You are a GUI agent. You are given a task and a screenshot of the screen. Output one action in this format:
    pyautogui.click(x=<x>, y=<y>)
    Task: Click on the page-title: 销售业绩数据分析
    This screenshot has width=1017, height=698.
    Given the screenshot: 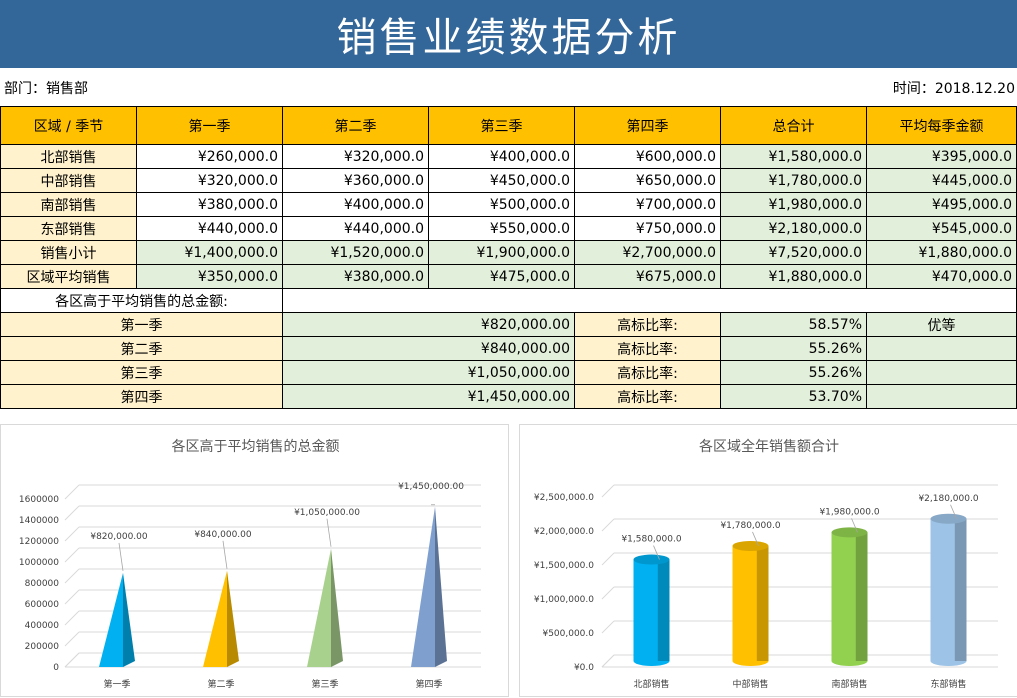 What is the action you would take?
    pyautogui.click(x=508, y=34)
    